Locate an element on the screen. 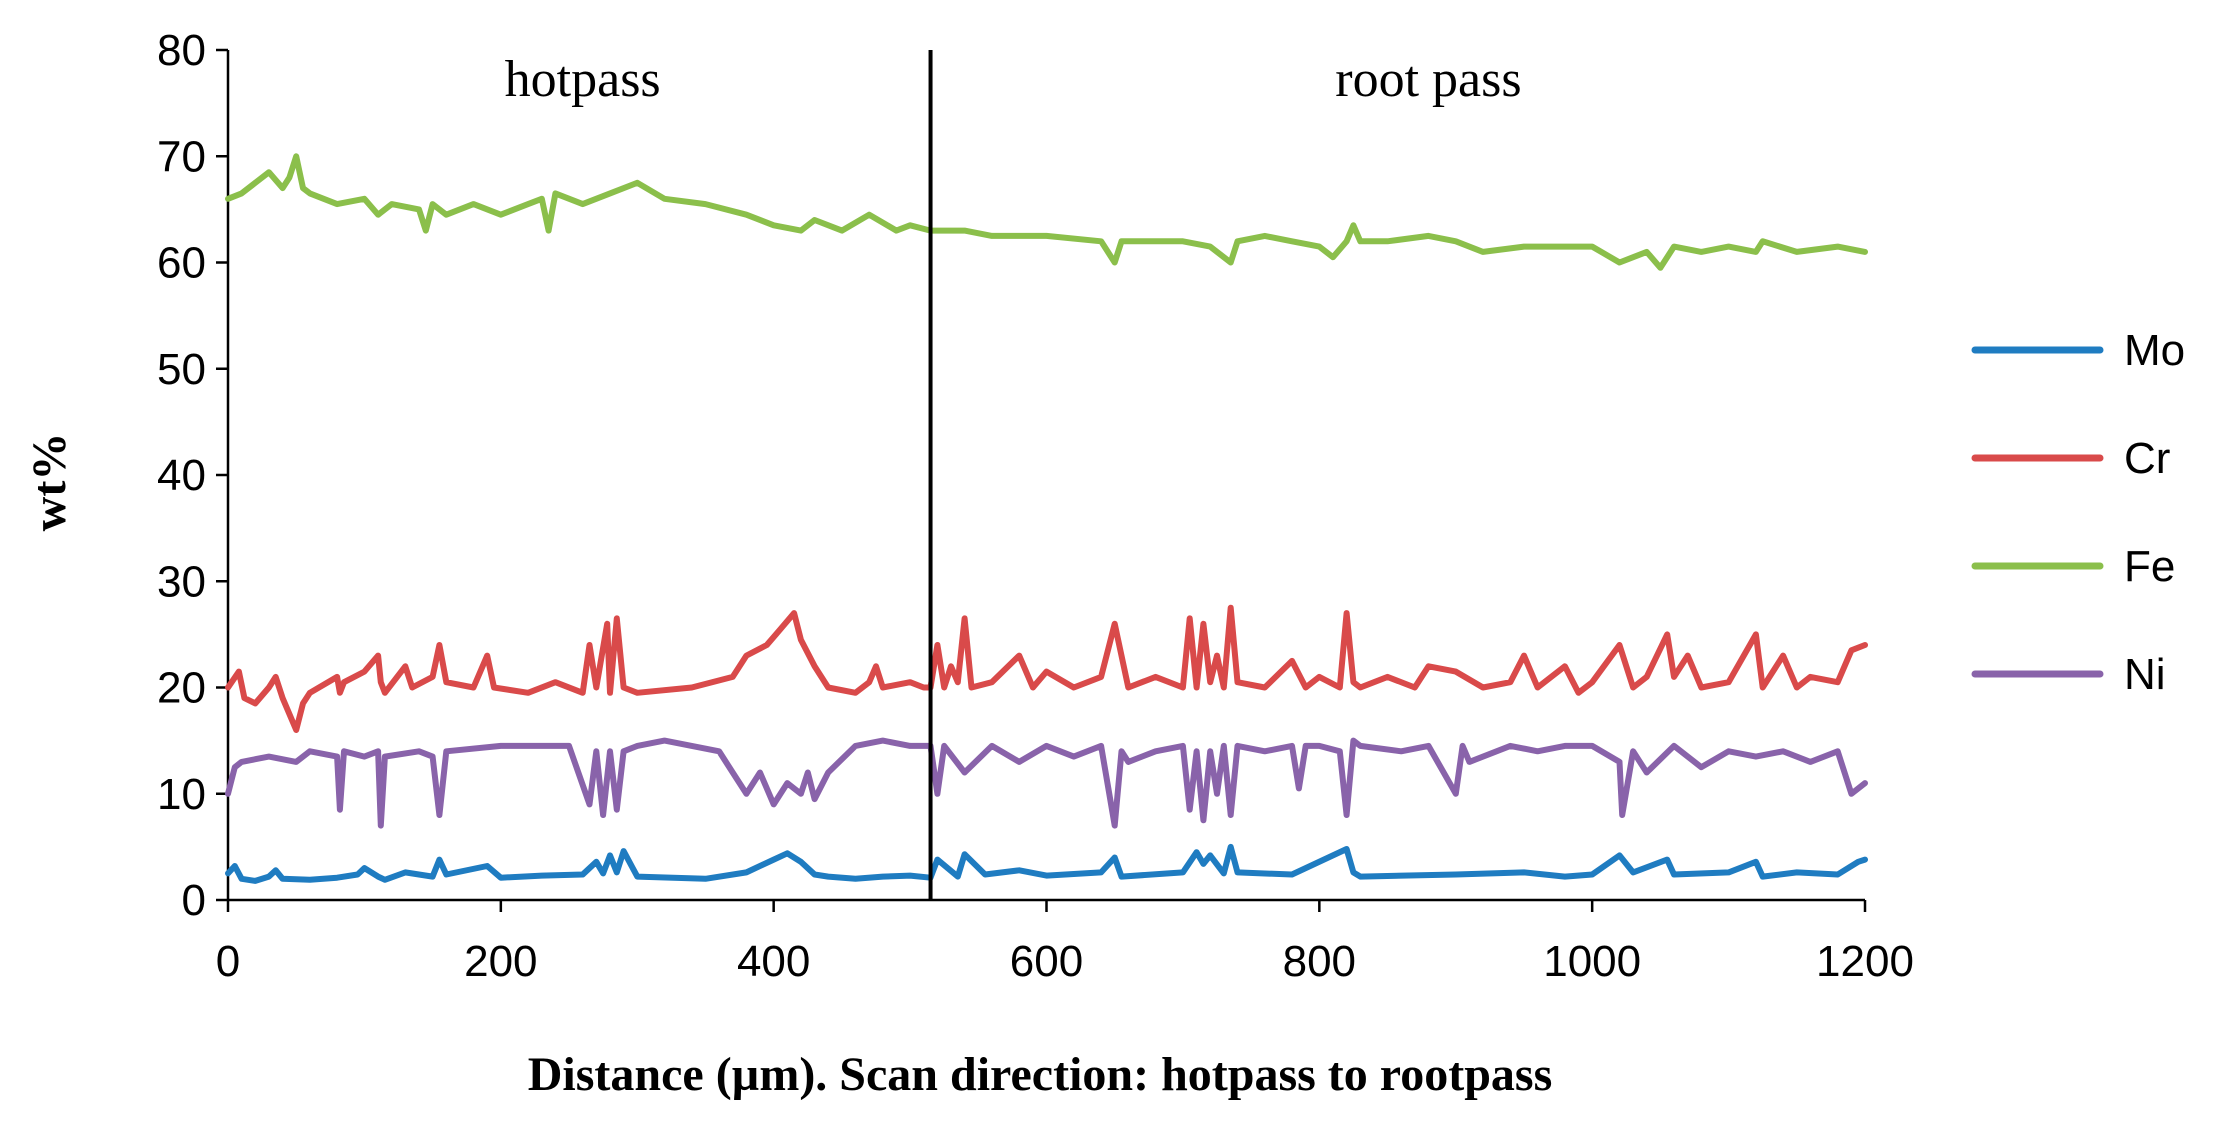 The image size is (2219, 1137). y-tick-label: 70 is located at coordinates (181, 156).